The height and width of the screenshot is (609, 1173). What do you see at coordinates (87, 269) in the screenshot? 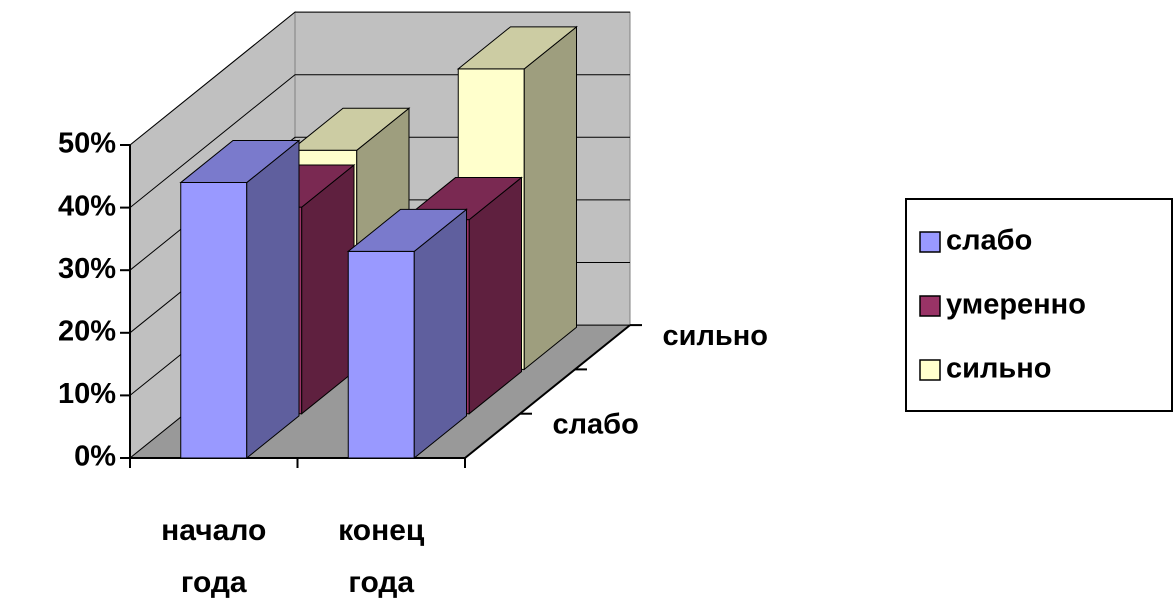
I see `y-tick-label: 30%` at bounding box center [87, 269].